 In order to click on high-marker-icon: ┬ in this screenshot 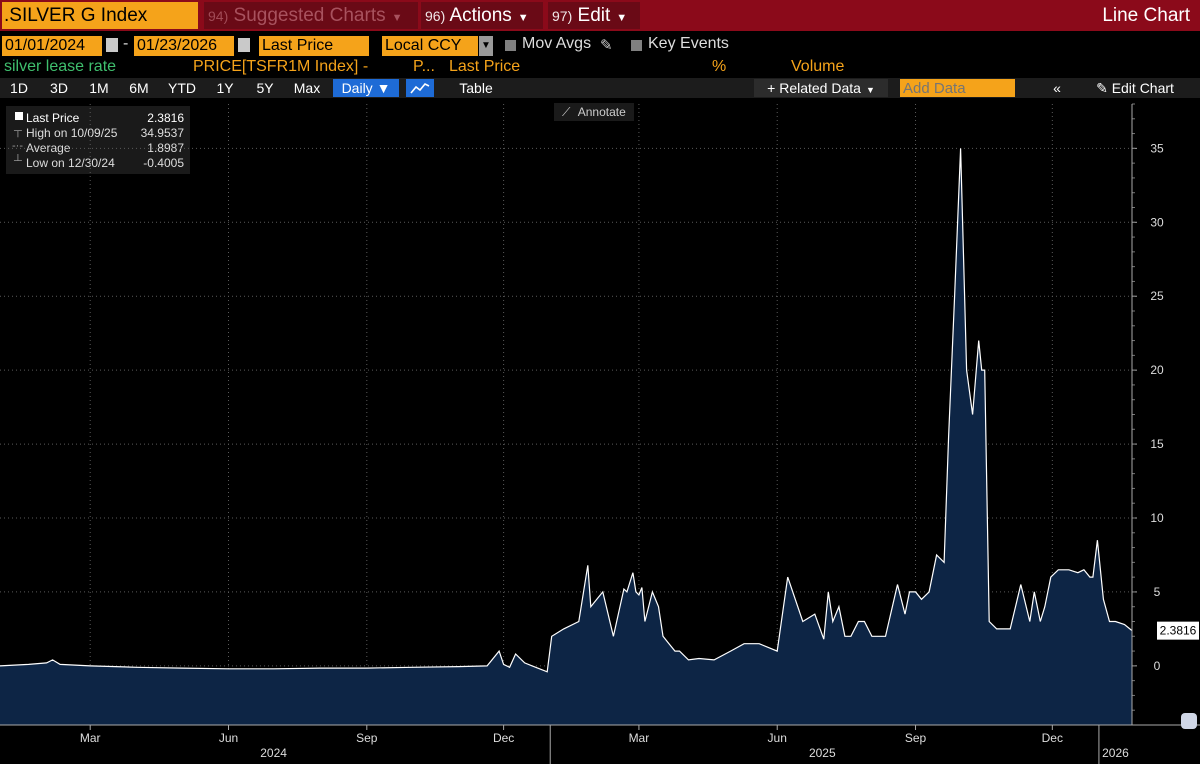, I will do `click(18, 131)`.